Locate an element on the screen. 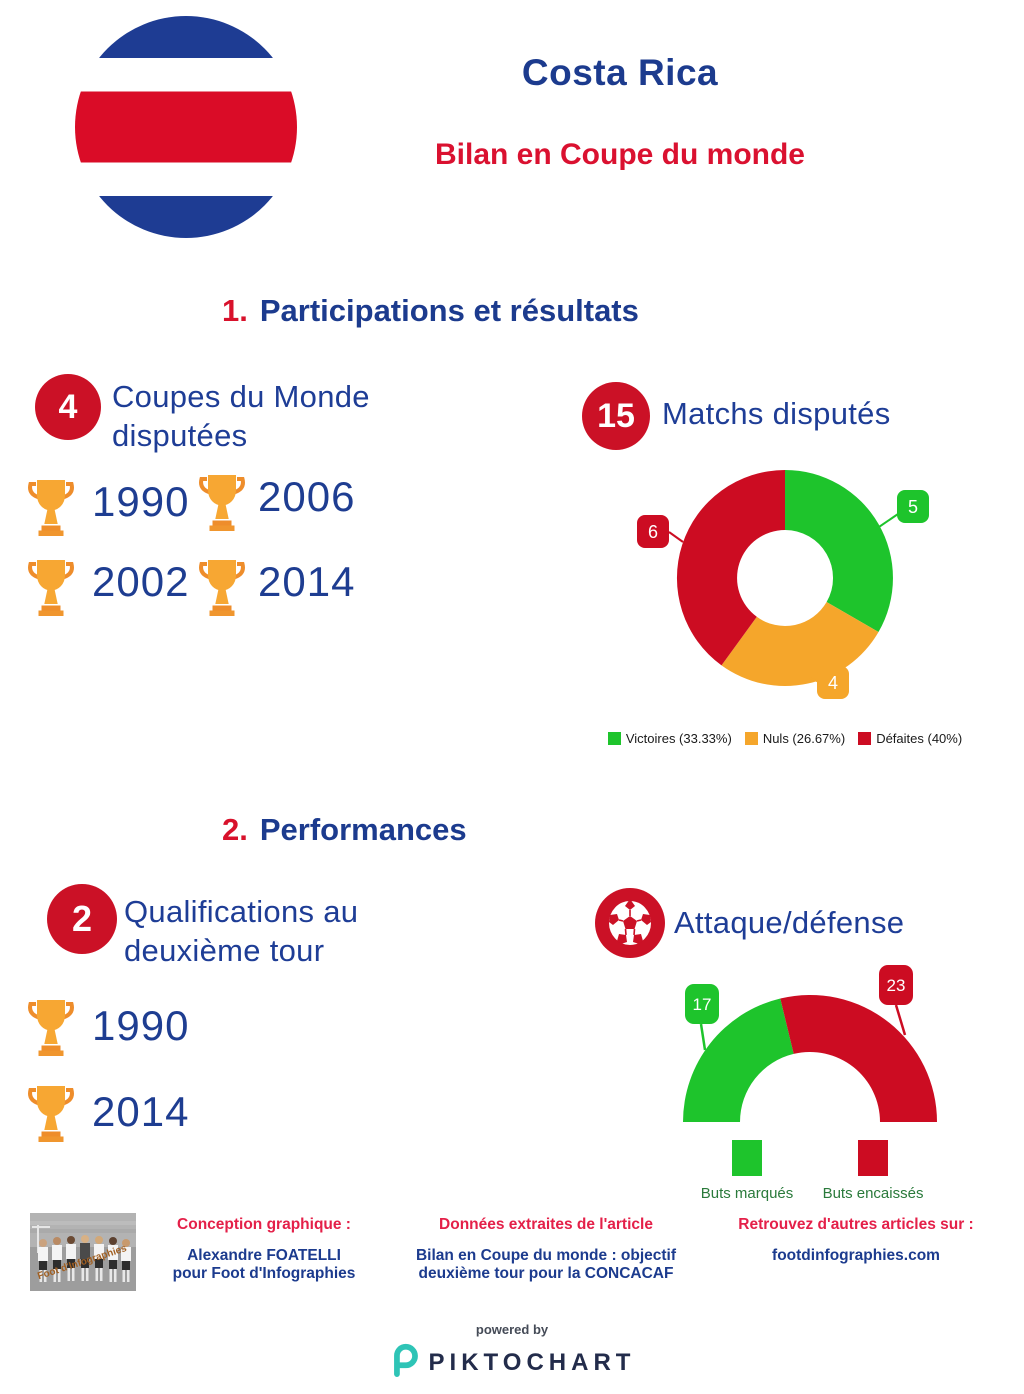 Image resolution: width=1024 pixels, height=1394 pixels. svg-text: 23 is located at coordinates (896, 985).